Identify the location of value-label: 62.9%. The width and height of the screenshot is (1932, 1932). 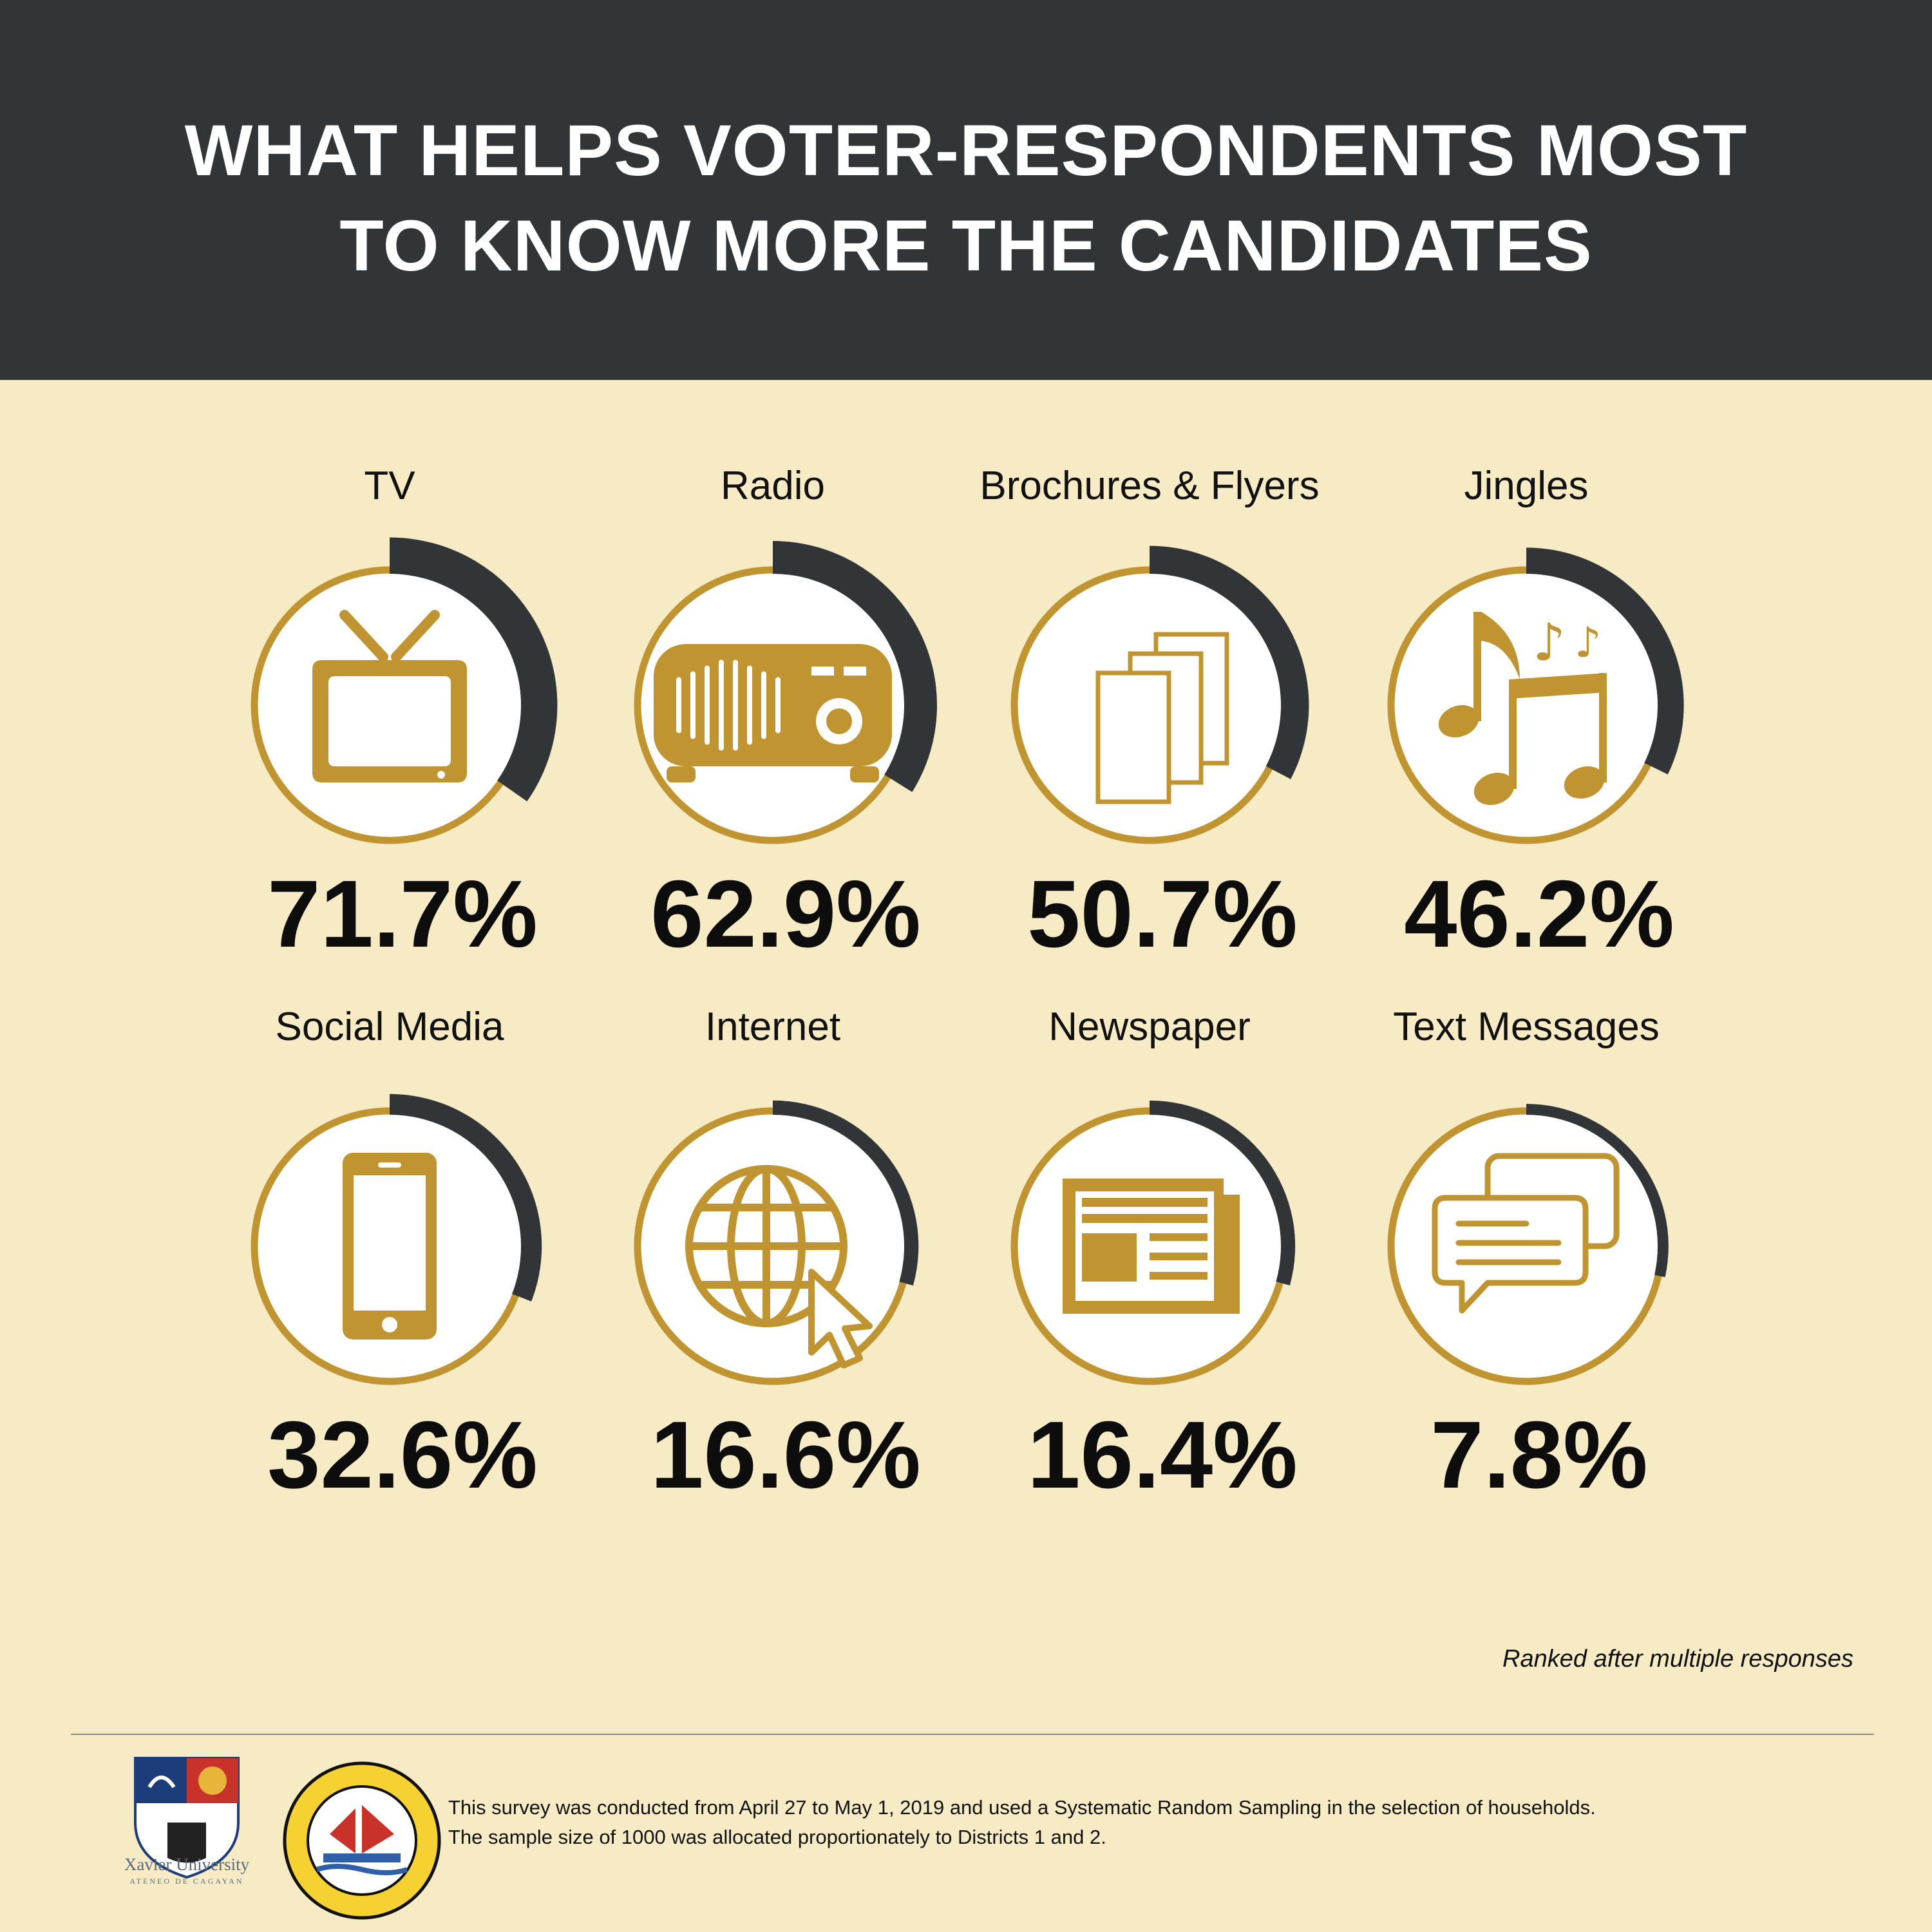
(785, 914).